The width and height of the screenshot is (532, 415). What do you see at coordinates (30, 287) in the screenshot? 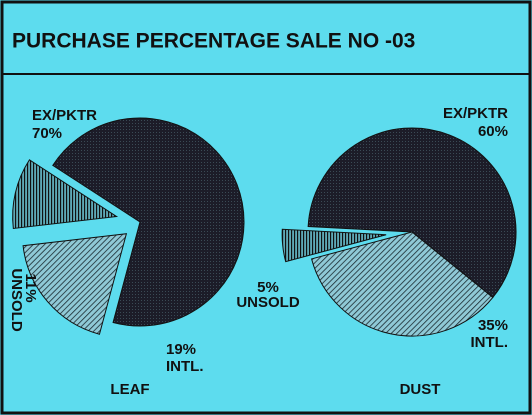
I see `slice-value-label: 11%` at bounding box center [30, 287].